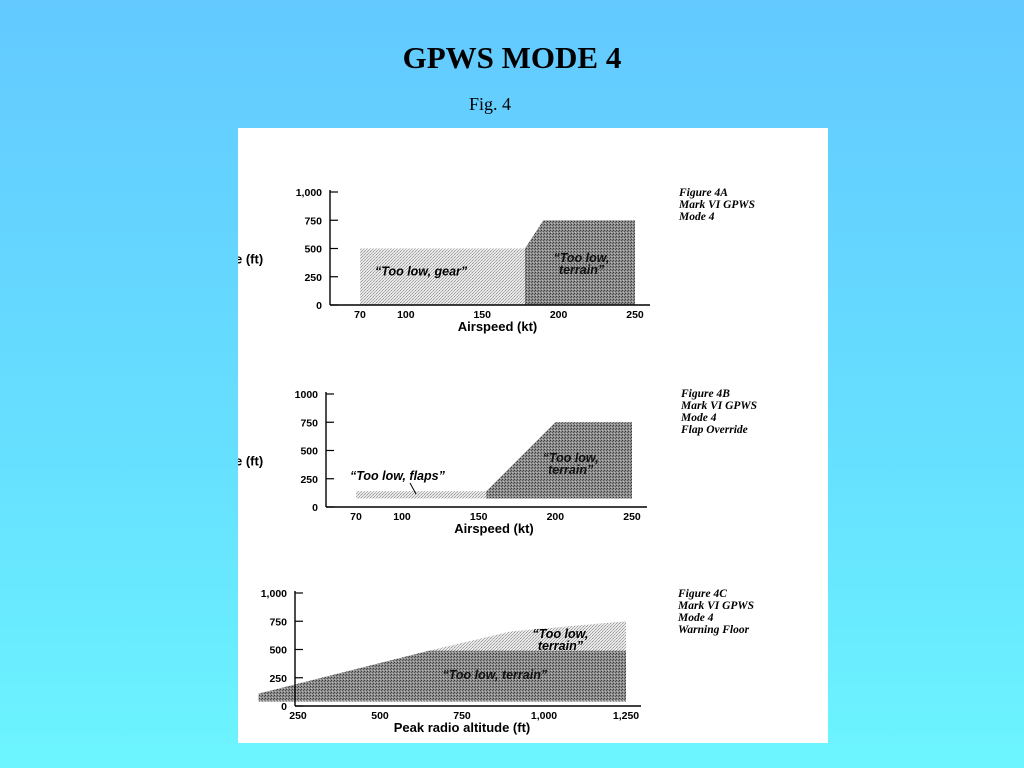 This screenshot has width=1024, height=768. Describe the element at coordinates (626, 716) in the screenshot. I see `x-tick-label: 1,250` at that location.